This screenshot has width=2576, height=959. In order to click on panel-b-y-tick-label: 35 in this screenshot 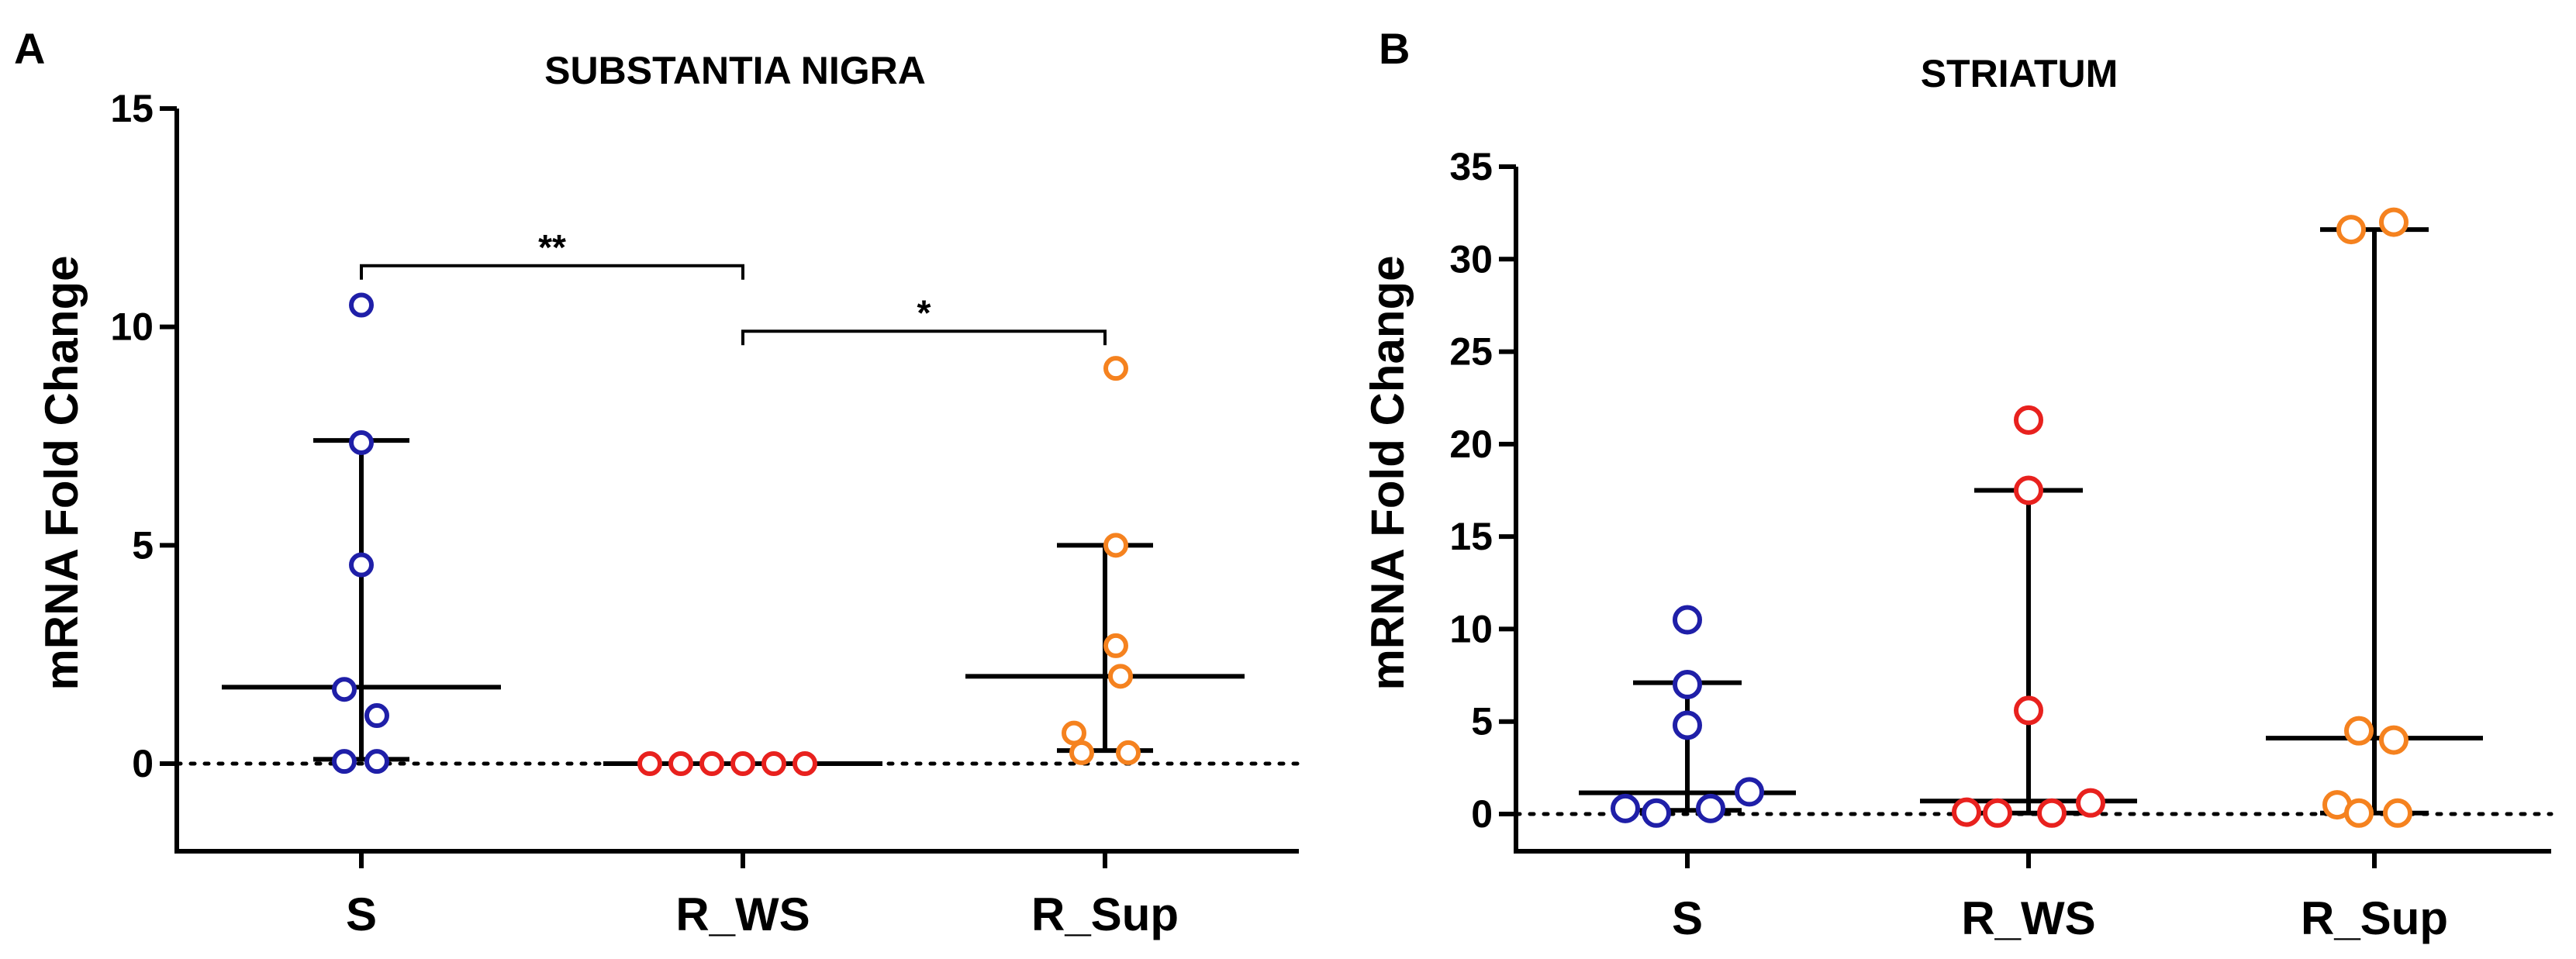, I will do `click(1471, 167)`.